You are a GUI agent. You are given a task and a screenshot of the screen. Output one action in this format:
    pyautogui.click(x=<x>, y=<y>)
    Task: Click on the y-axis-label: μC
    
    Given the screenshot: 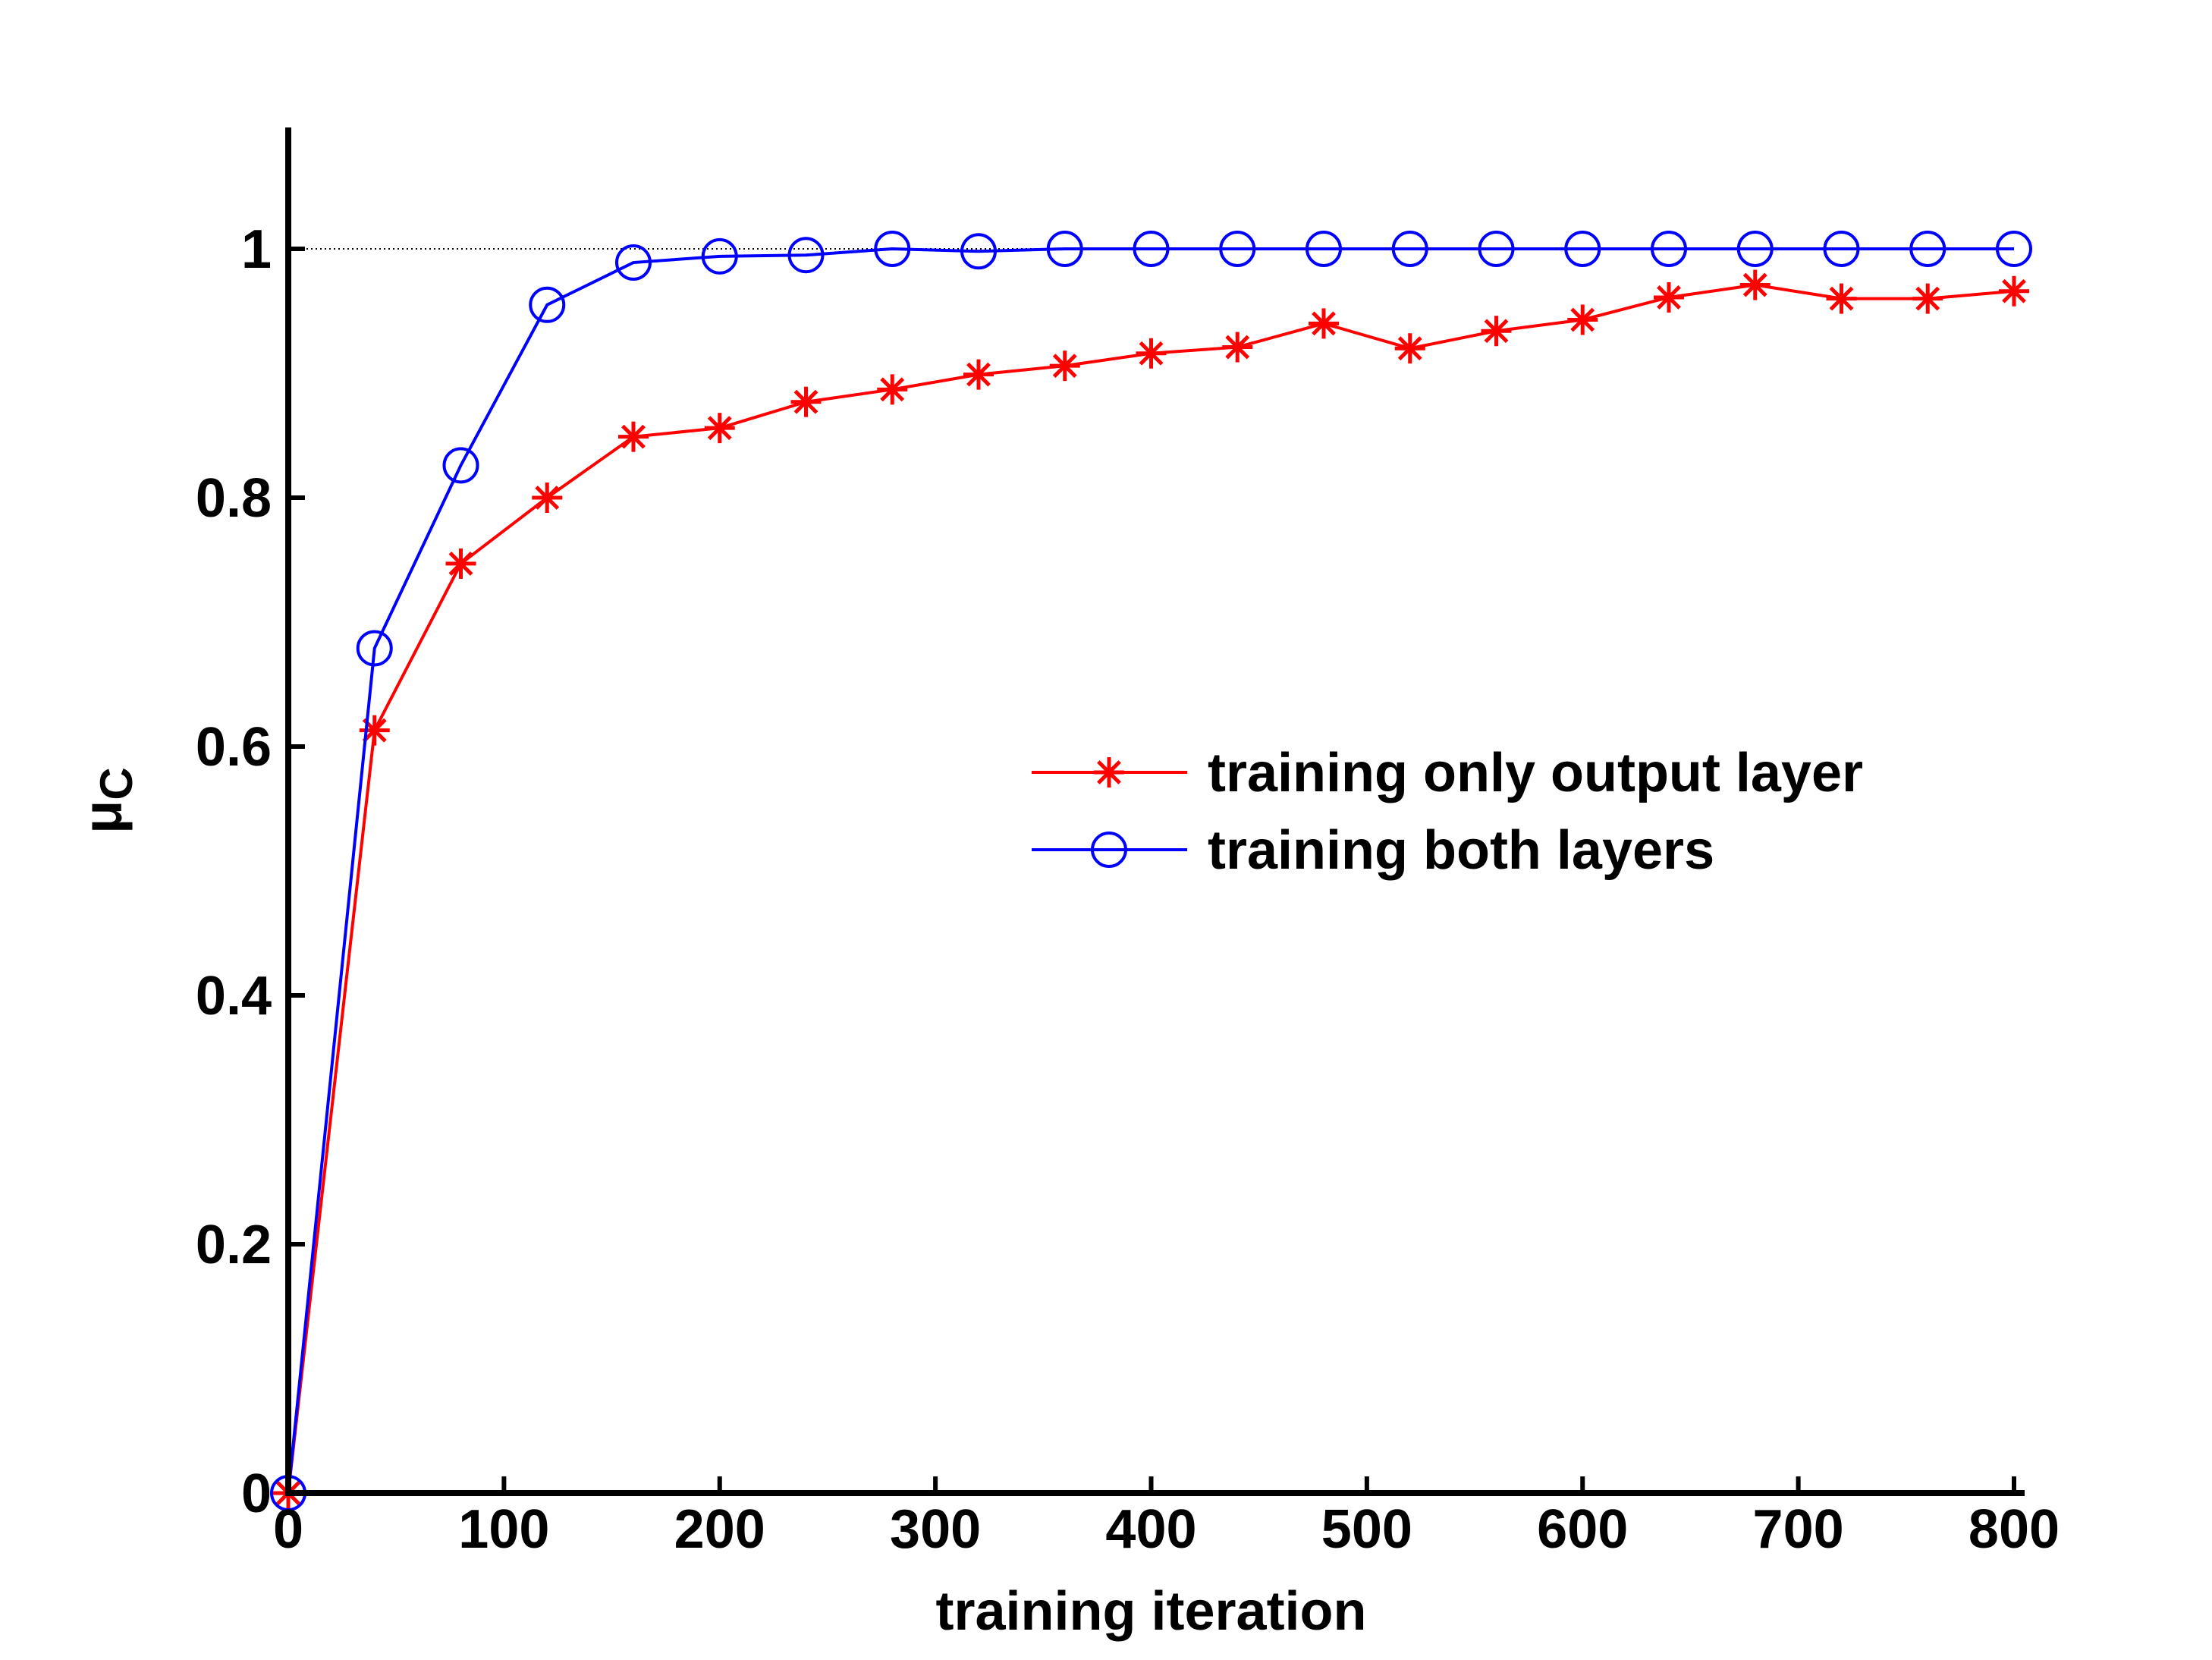 What is the action you would take?
    pyautogui.click(x=107, y=800)
    